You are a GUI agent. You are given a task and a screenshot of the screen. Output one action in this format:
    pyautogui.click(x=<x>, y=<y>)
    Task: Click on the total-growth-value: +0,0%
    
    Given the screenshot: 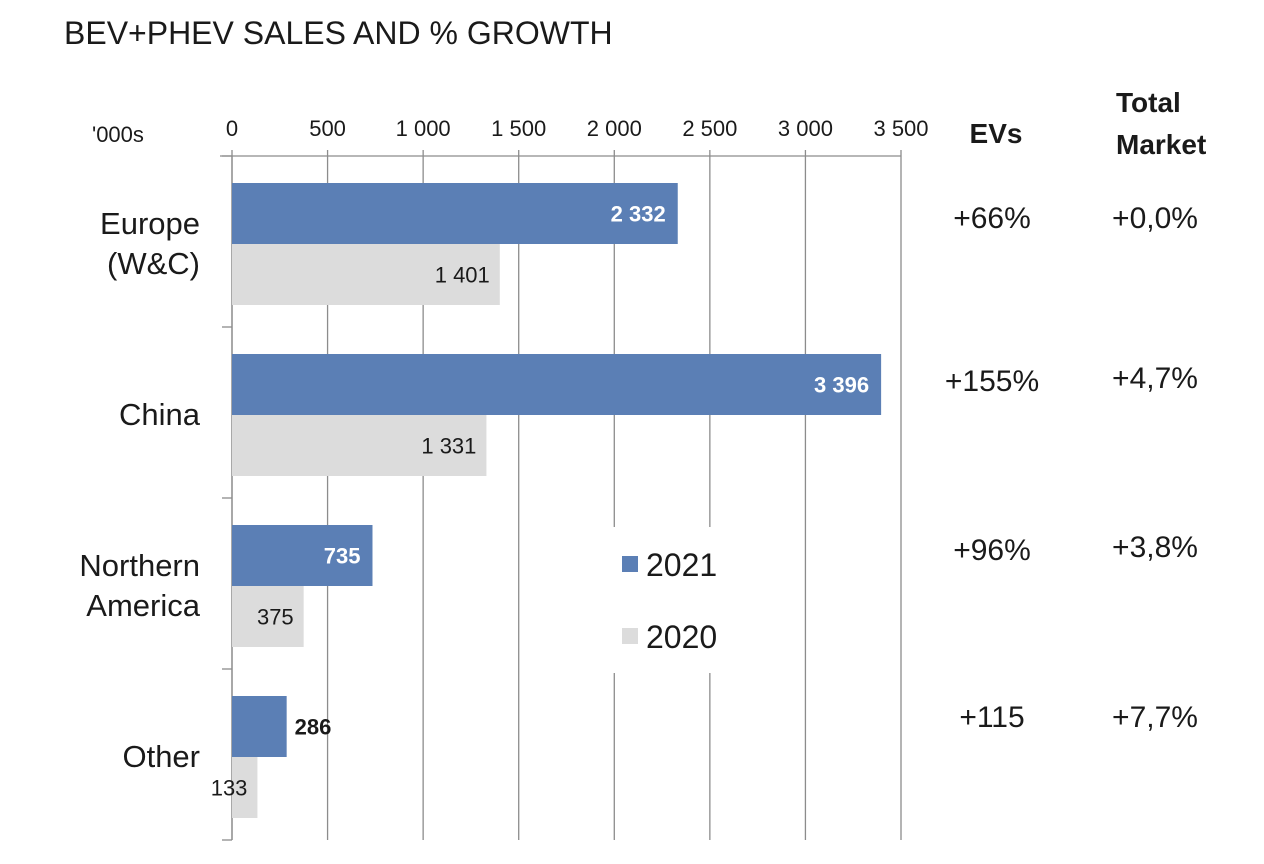 What is the action you would take?
    pyautogui.click(x=1155, y=218)
    